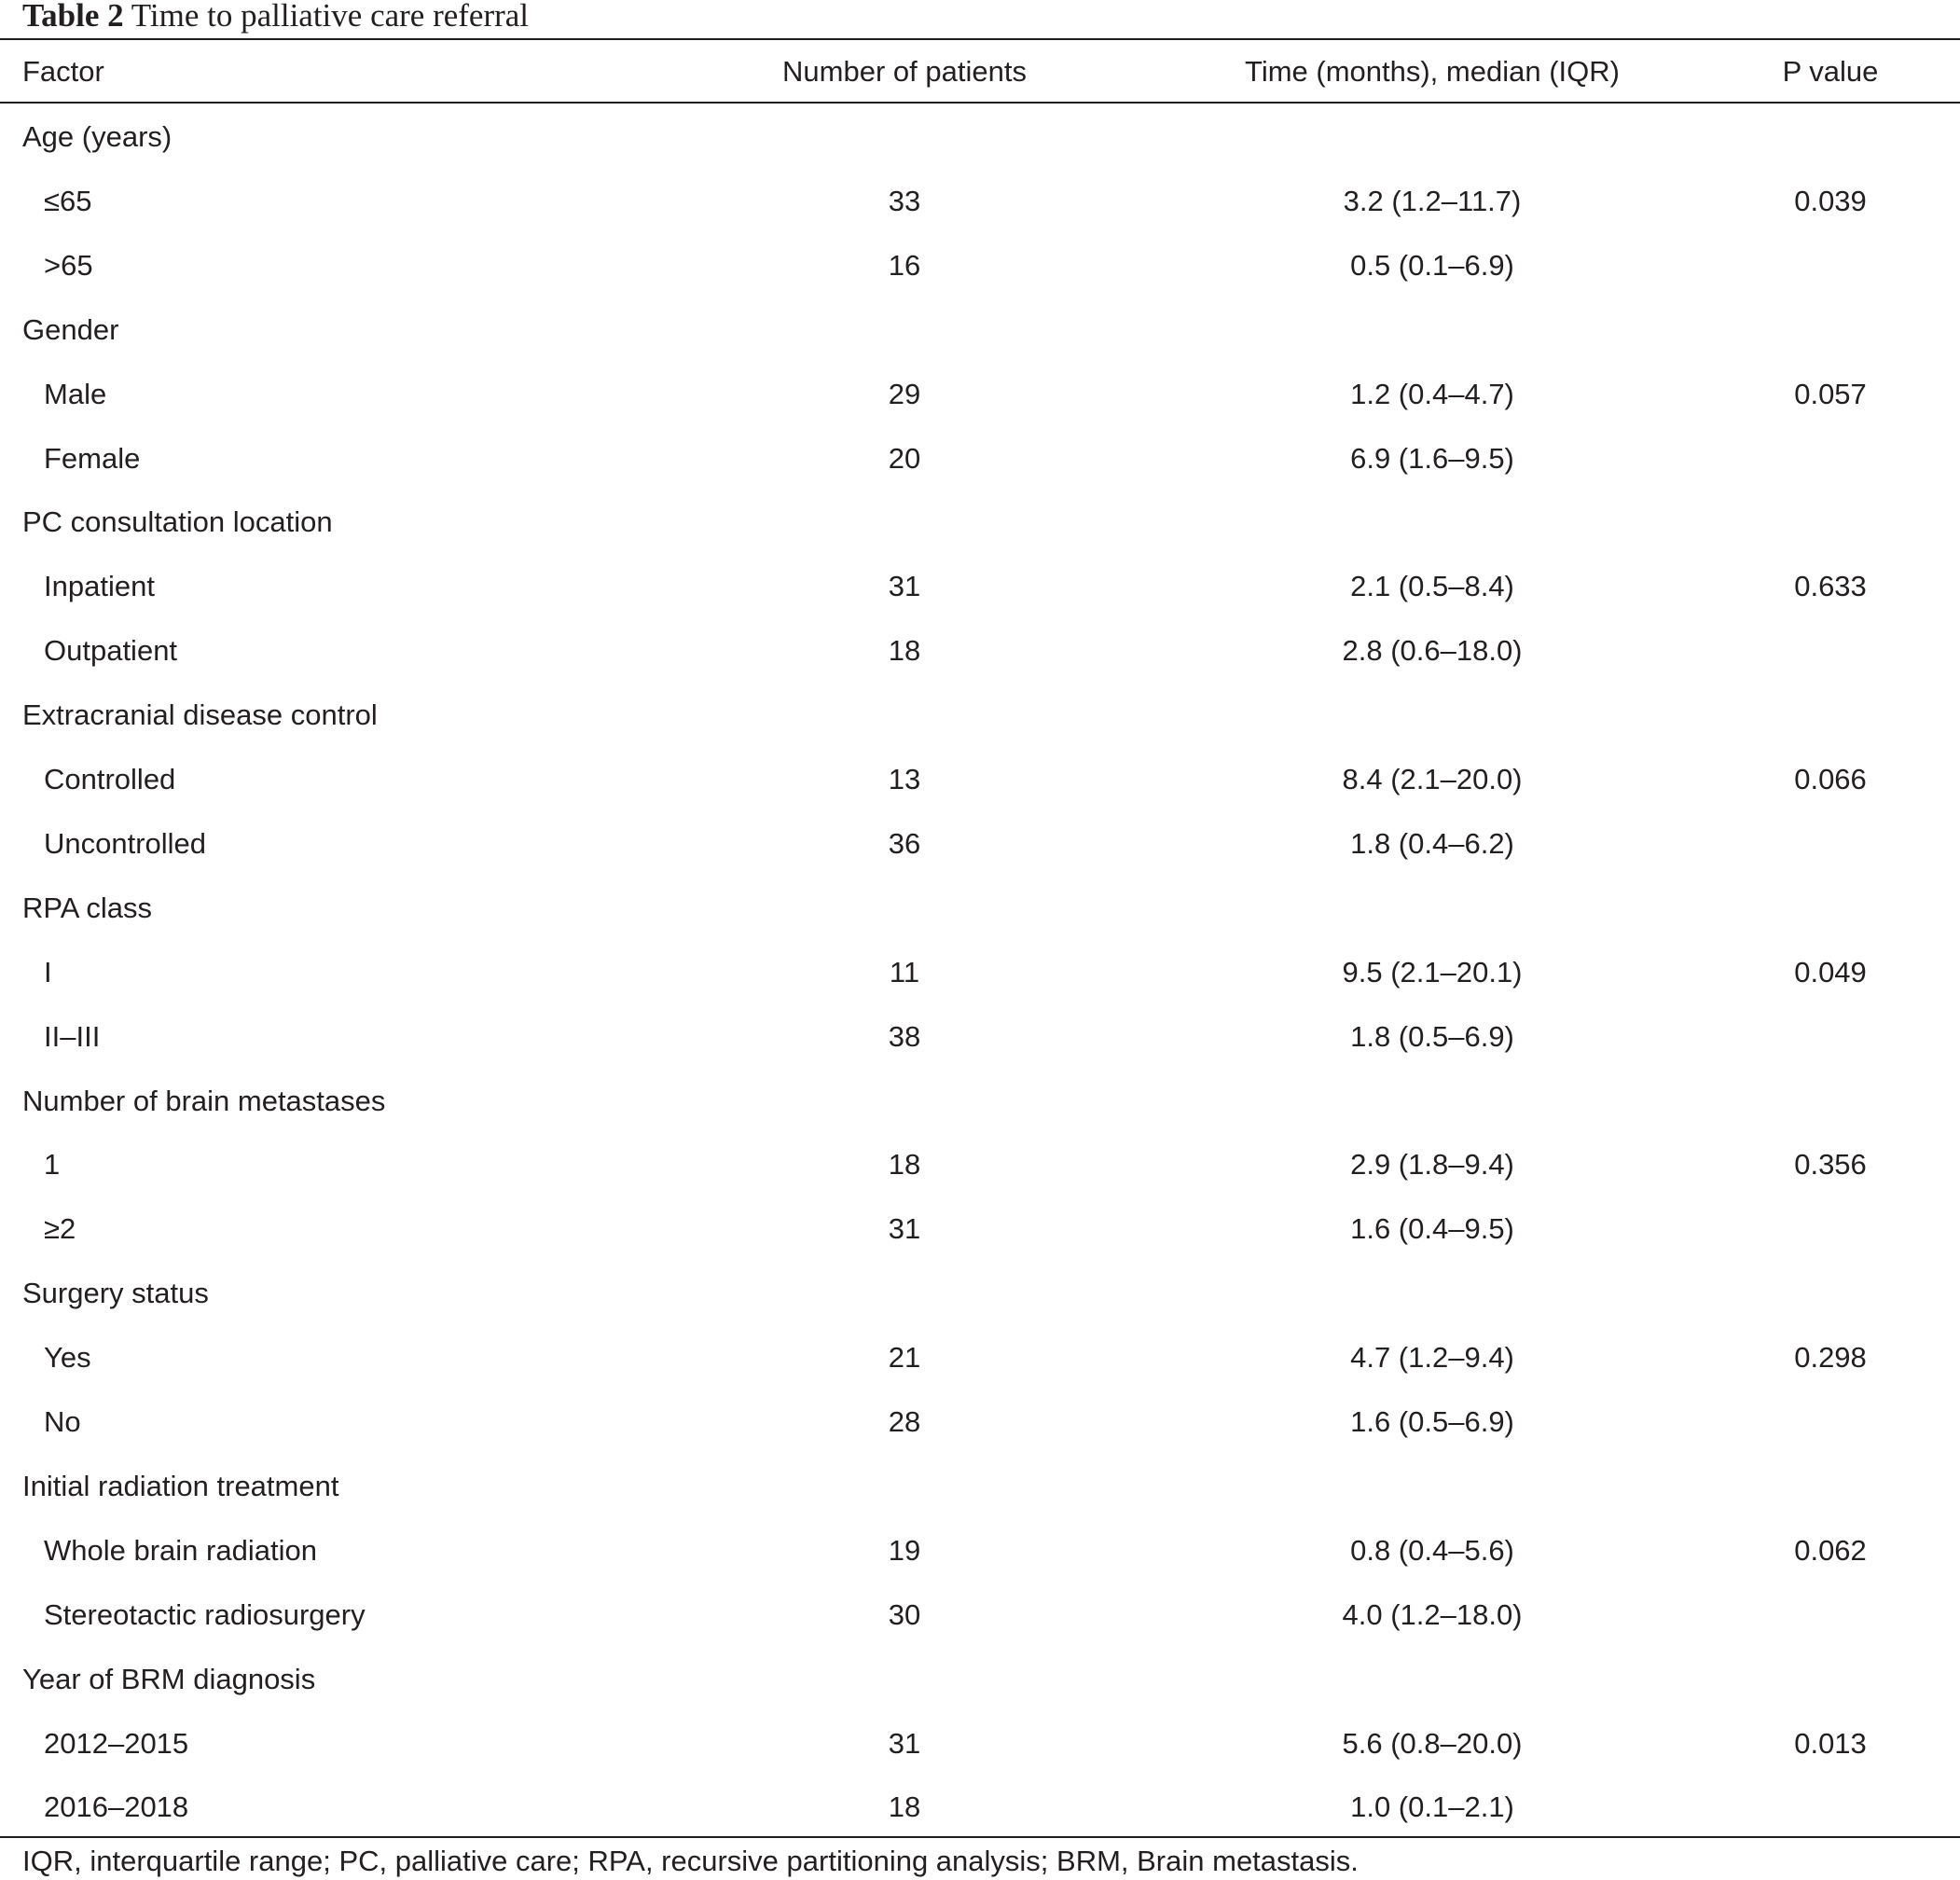 The width and height of the screenshot is (1960, 1880). I want to click on table-caption: Table 2 Time to palliative care referral, so click(275, 18).